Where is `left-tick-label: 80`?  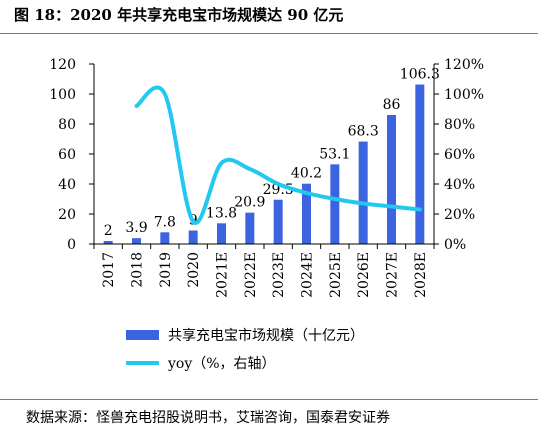 left-tick-label: 80 is located at coordinates (67, 125).